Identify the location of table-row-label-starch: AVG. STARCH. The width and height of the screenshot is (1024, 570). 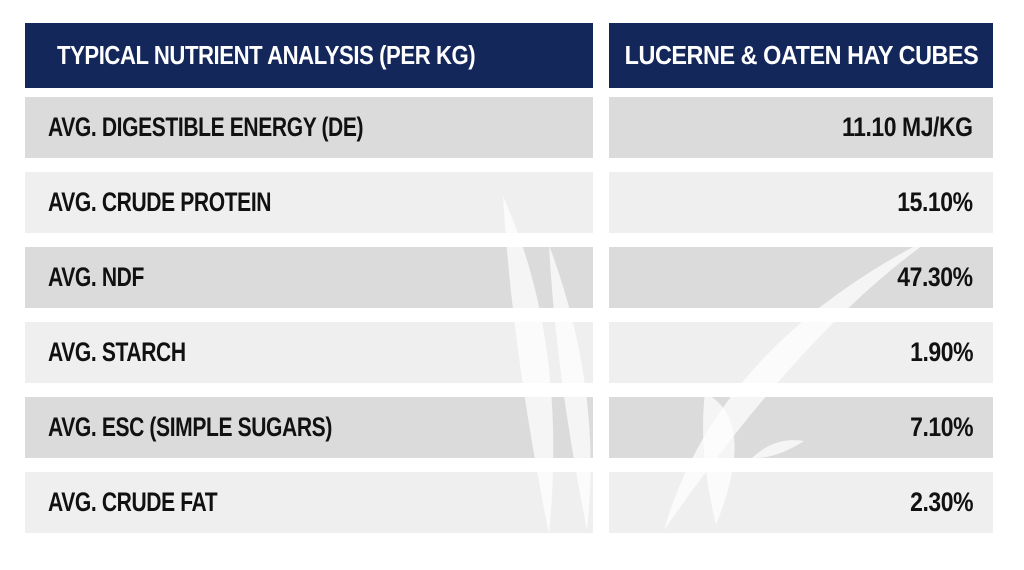
(309, 352).